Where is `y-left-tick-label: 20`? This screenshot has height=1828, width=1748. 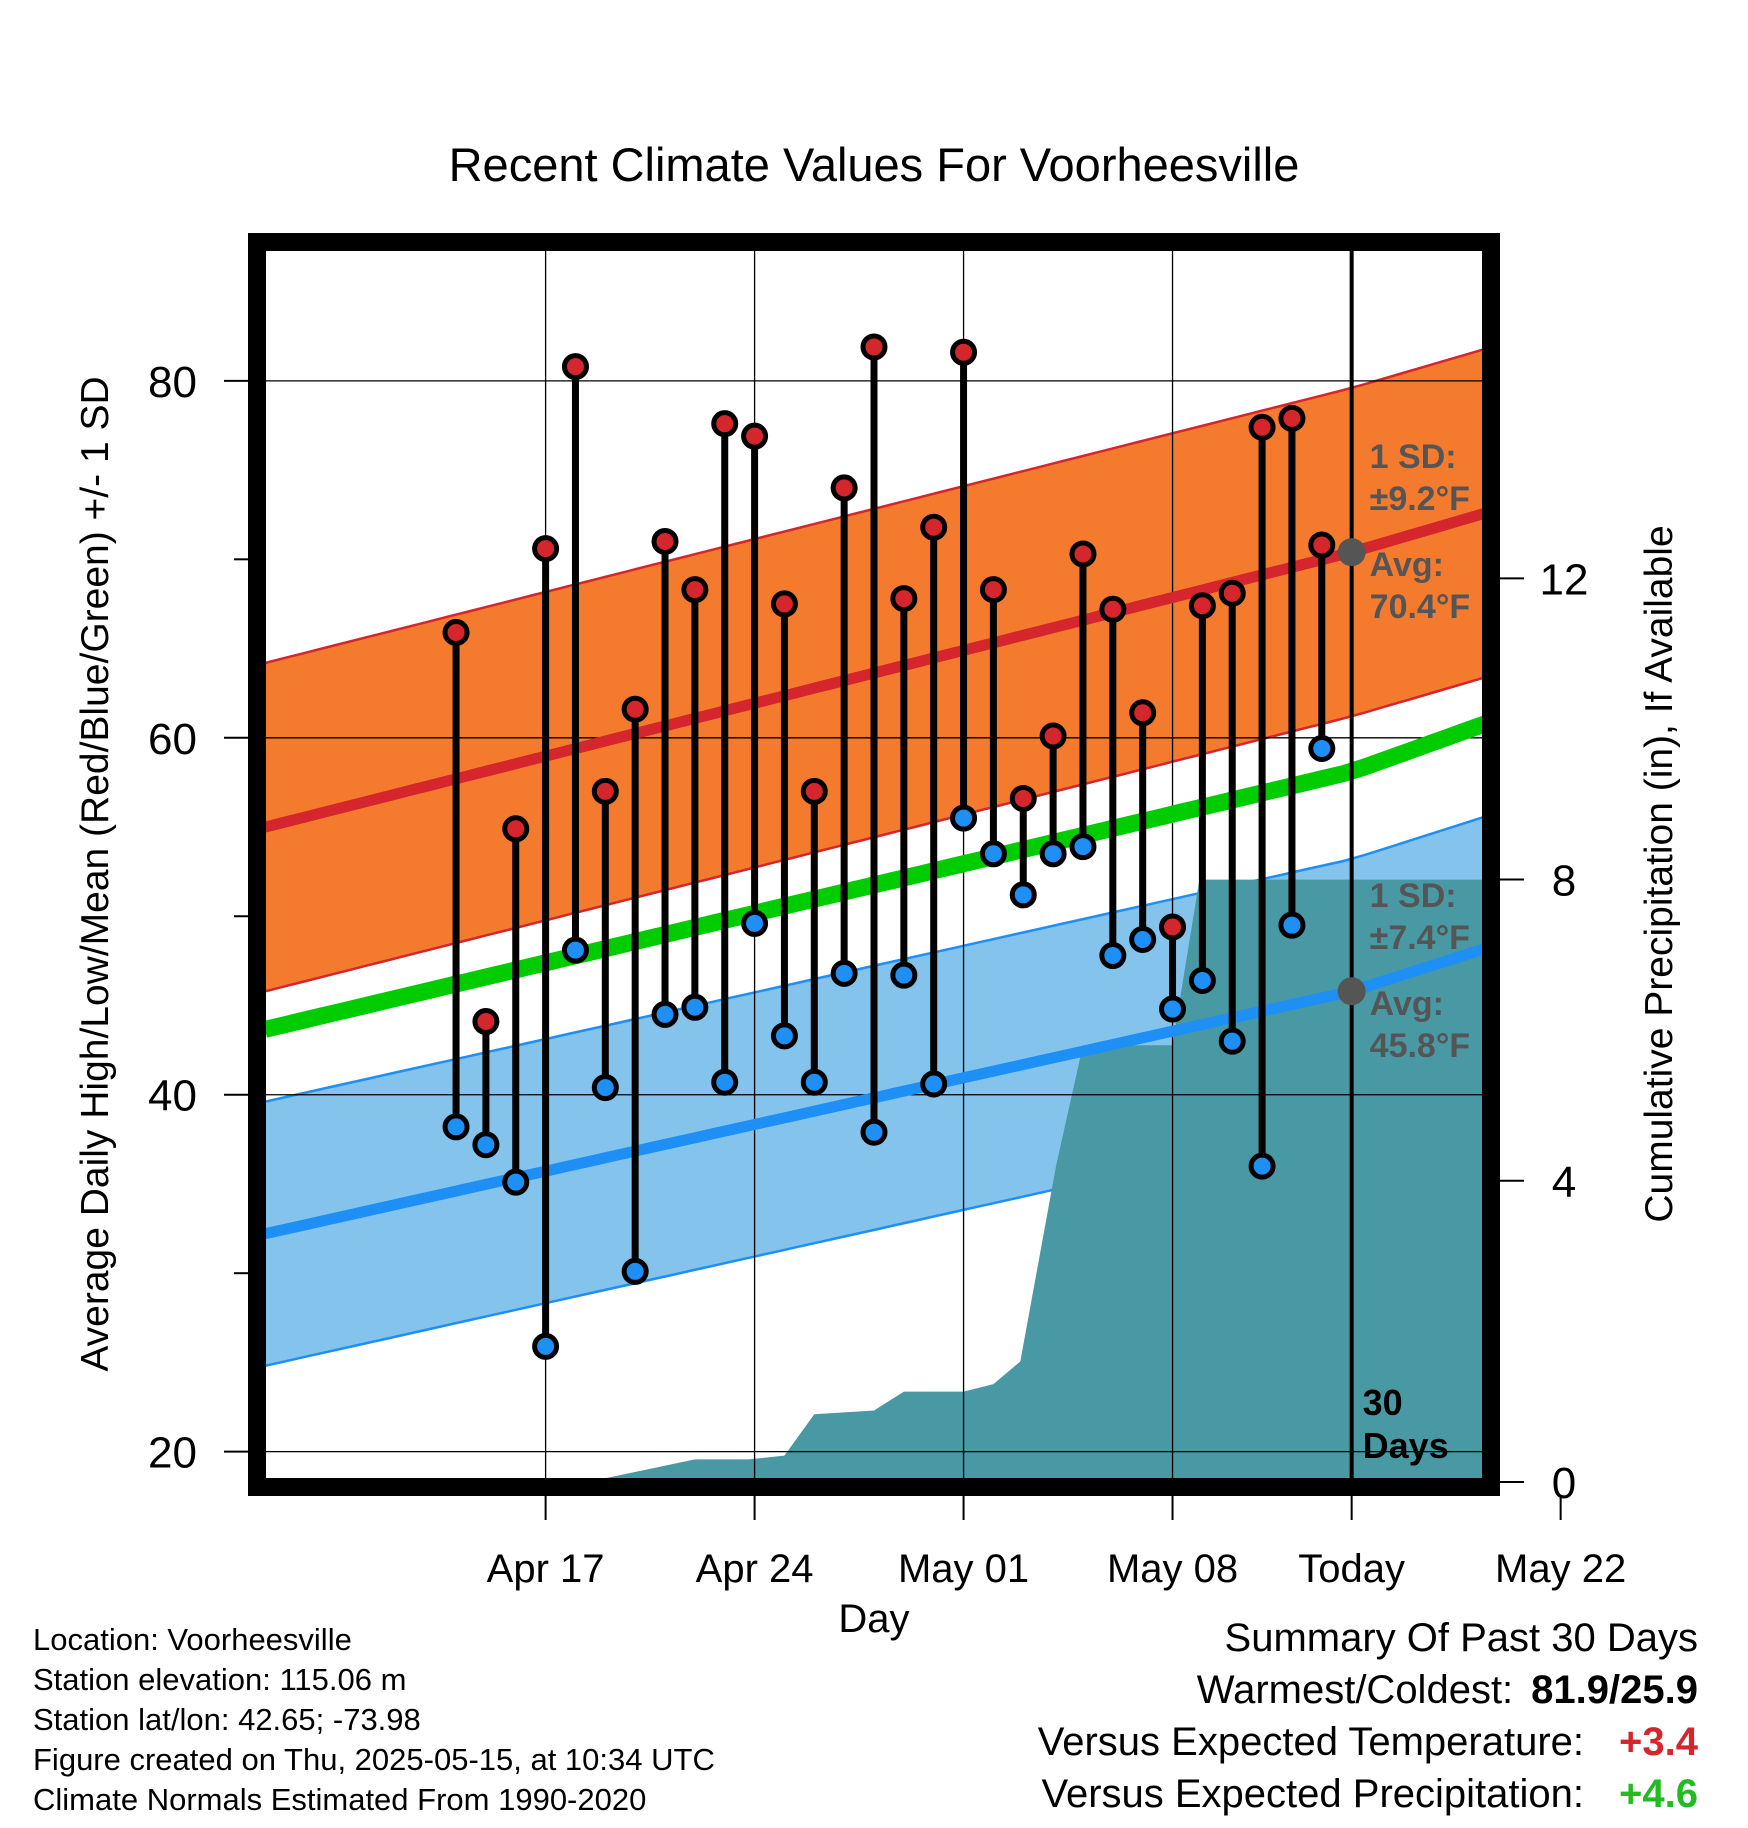 y-left-tick-label: 20 is located at coordinates (172, 1453).